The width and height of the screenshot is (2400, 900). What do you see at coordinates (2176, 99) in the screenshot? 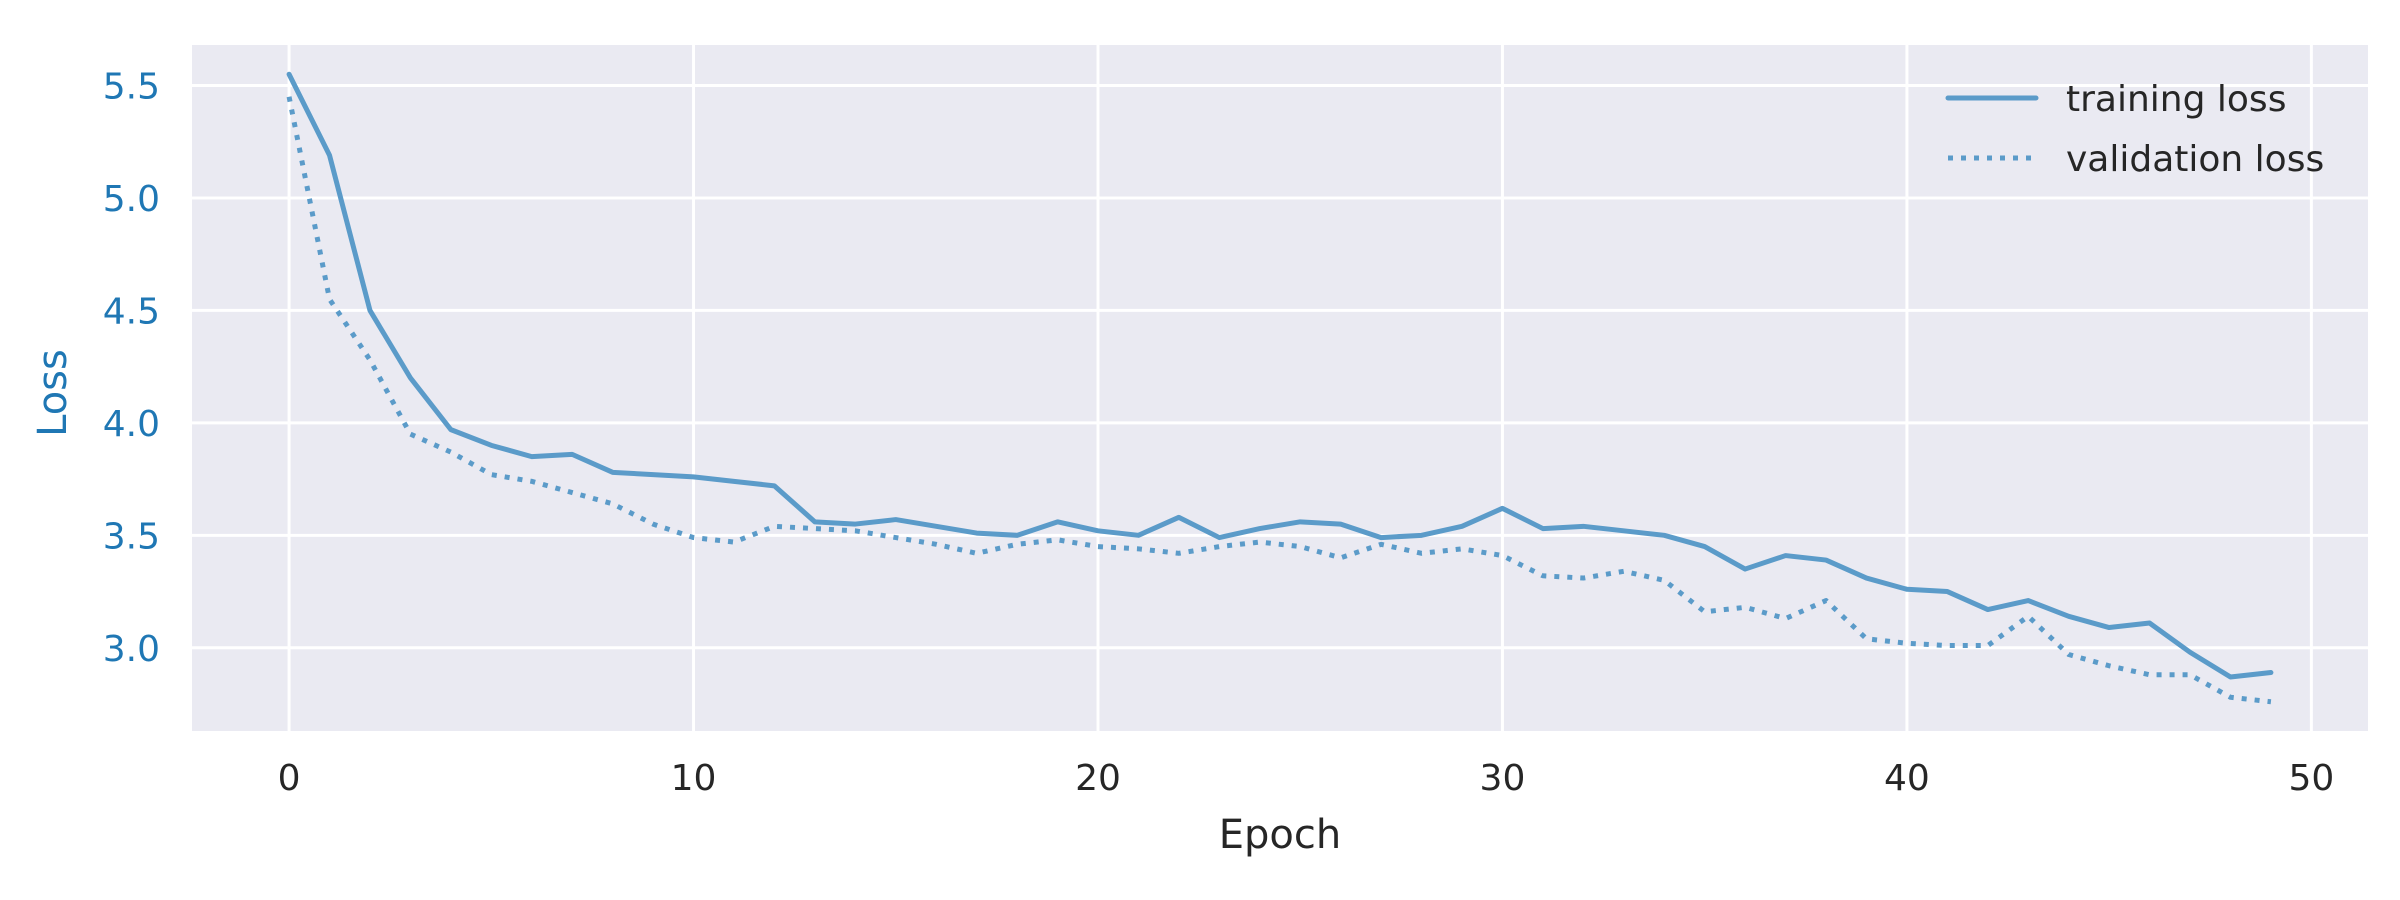
I see `legend-label-training-loss: training loss` at bounding box center [2176, 99].